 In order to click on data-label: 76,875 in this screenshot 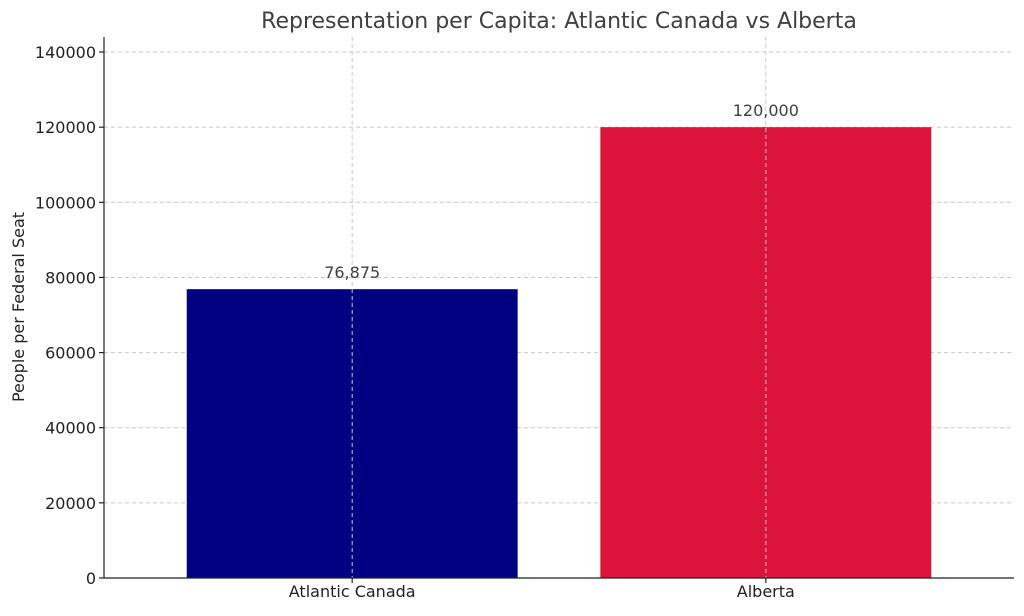, I will do `click(352, 272)`.